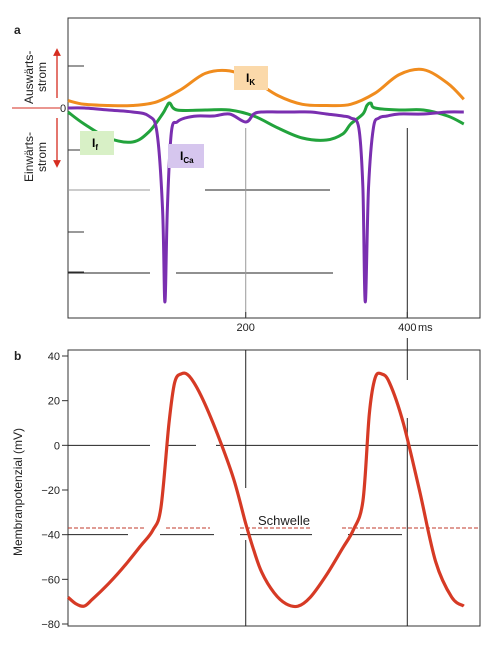 Image resolution: width=501 pixels, height=650 pixels. Describe the element at coordinates (284, 520) in the screenshot. I see `threshold-label: Schwelle` at that location.